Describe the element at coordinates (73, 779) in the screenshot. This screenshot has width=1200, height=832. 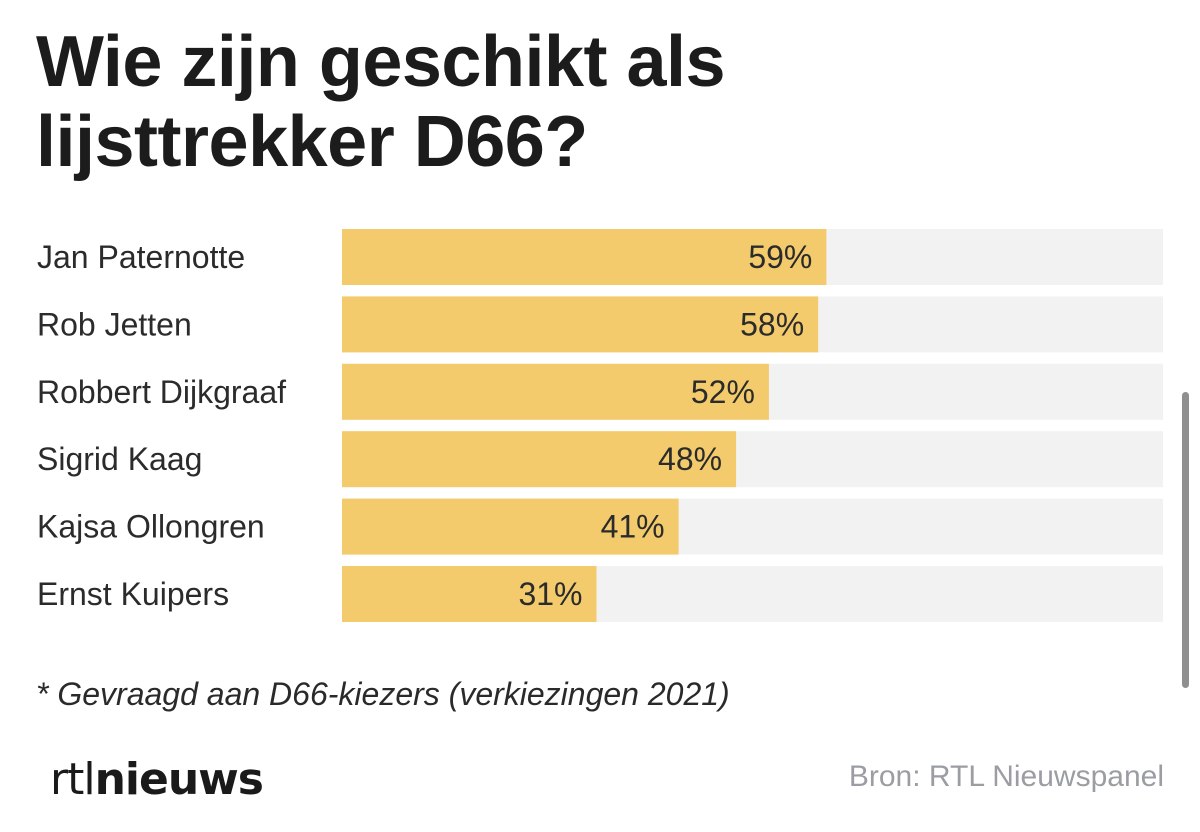
I see `logo-light-part: rtl` at that location.